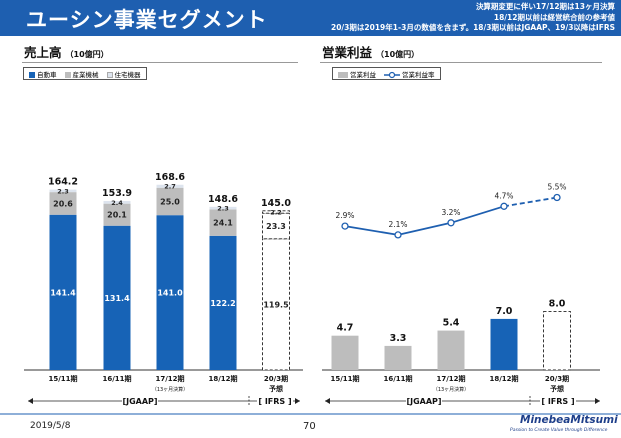 The height and width of the screenshot is (438, 621). I want to click on profit-section-title: 営業利益 （10億円）, so click(370, 51).